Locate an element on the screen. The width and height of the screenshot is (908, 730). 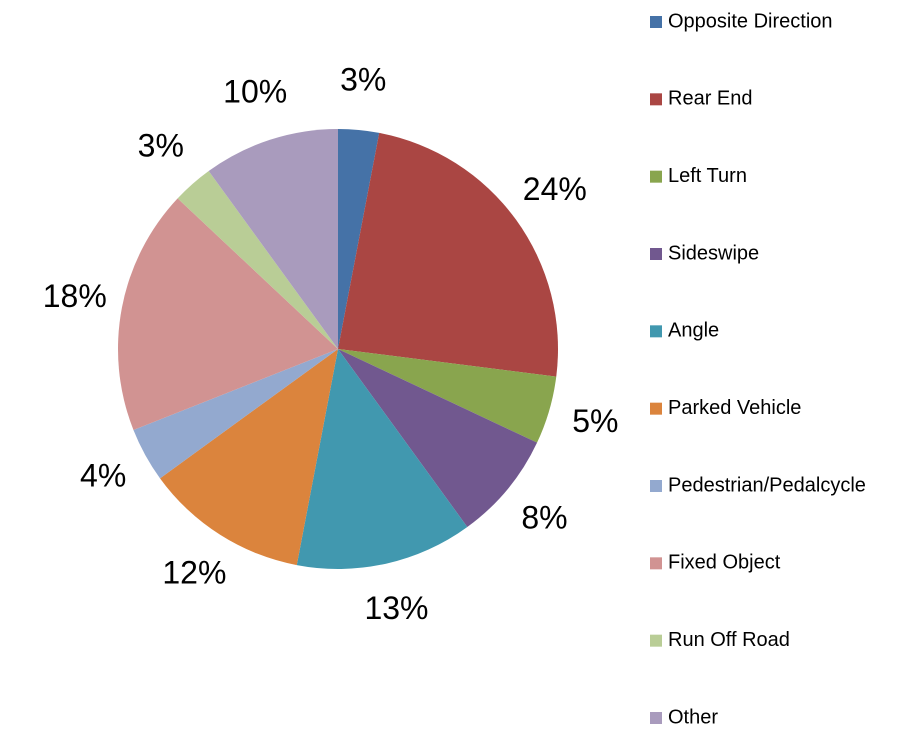
legend-label: Rear End is located at coordinates (710, 99).